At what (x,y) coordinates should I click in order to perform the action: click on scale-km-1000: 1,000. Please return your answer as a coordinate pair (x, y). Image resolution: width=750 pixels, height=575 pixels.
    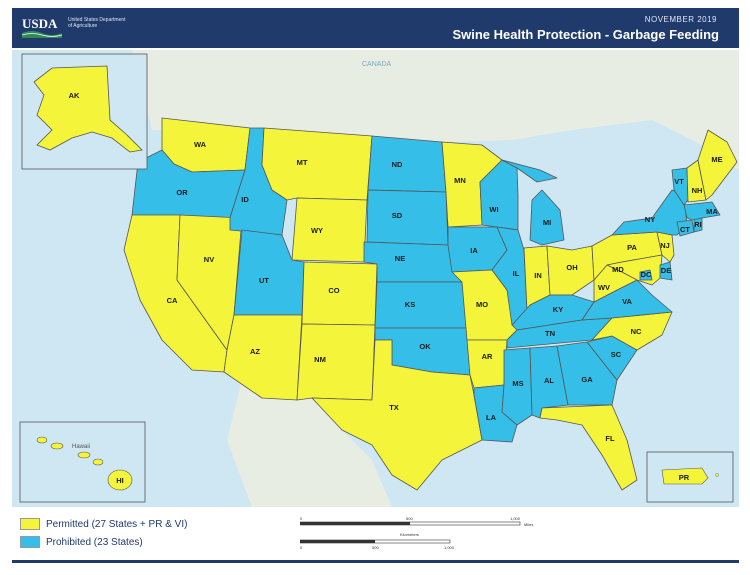
    Looking at the image, I should click on (449, 547).